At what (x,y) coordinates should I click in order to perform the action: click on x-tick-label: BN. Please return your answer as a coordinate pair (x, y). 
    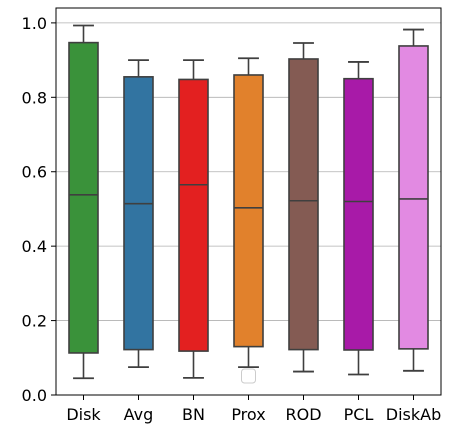
    Looking at the image, I should click on (193, 414).